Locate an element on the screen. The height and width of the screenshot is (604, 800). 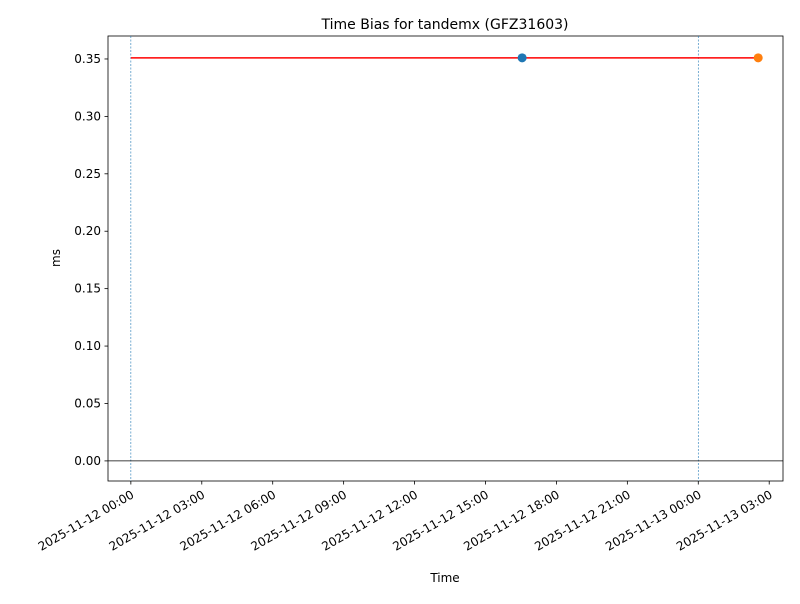
y-tick-label: 0.05 is located at coordinates (87, 403).